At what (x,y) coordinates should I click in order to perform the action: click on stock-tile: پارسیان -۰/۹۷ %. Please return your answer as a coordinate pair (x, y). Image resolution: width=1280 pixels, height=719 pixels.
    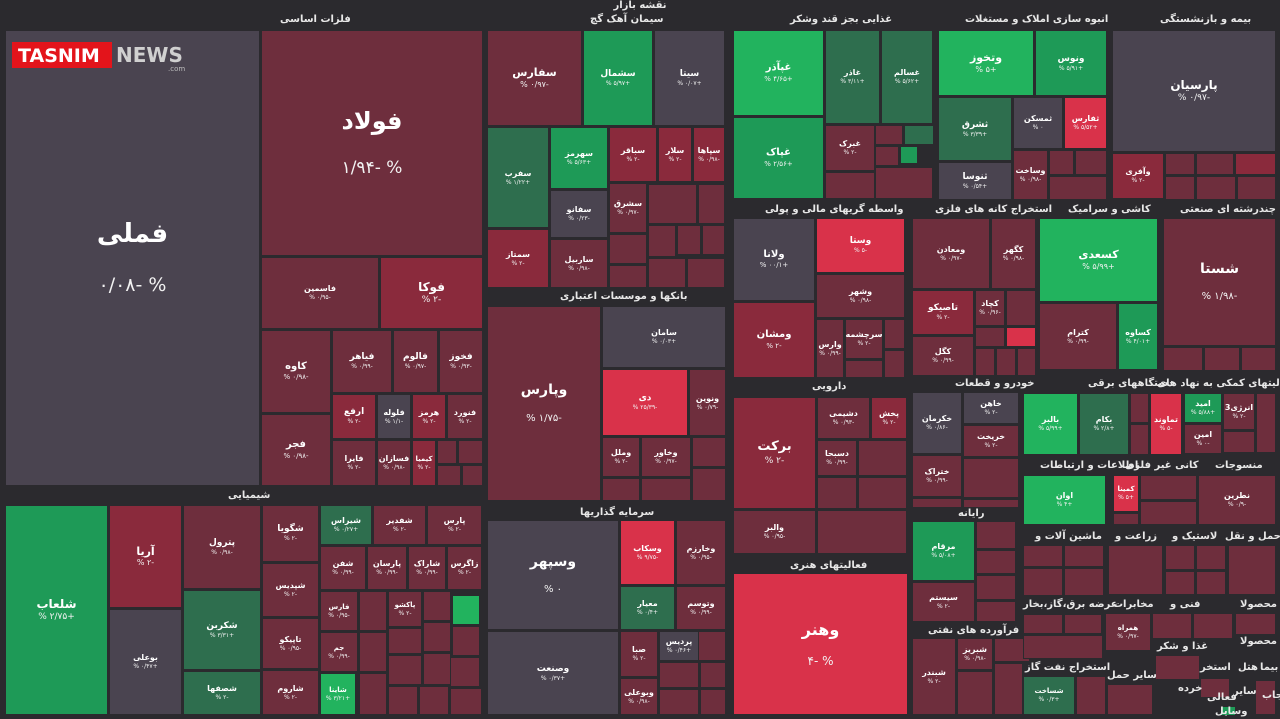
    Looking at the image, I should click on (1194, 91).